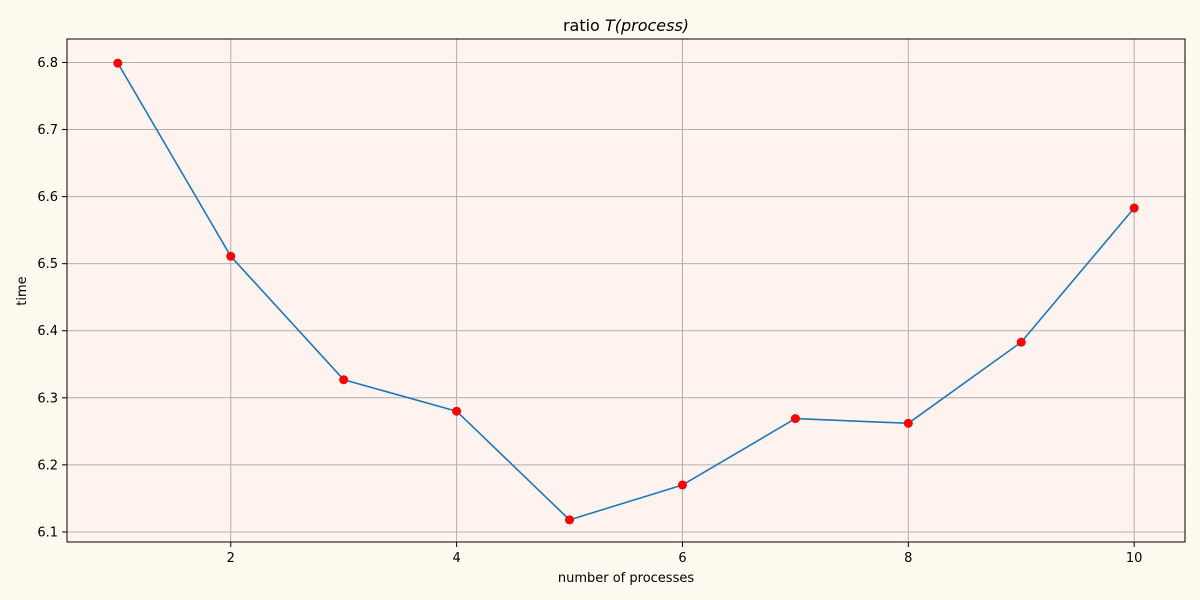 This screenshot has height=600, width=1200. Describe the element at coordinates (231, 558) in the screenshot. I see `x-tick-label: 2` at that location.